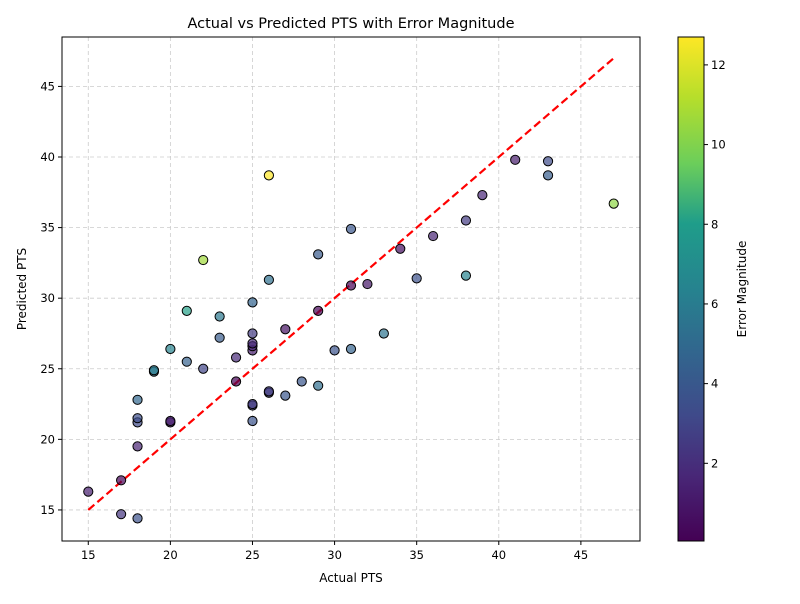 This screenshot has height=604, width=800. What do you see at coordinates (47, 298) in the screenshot?
I see `y-tick-label: 30` at bounding box center [47, 298].